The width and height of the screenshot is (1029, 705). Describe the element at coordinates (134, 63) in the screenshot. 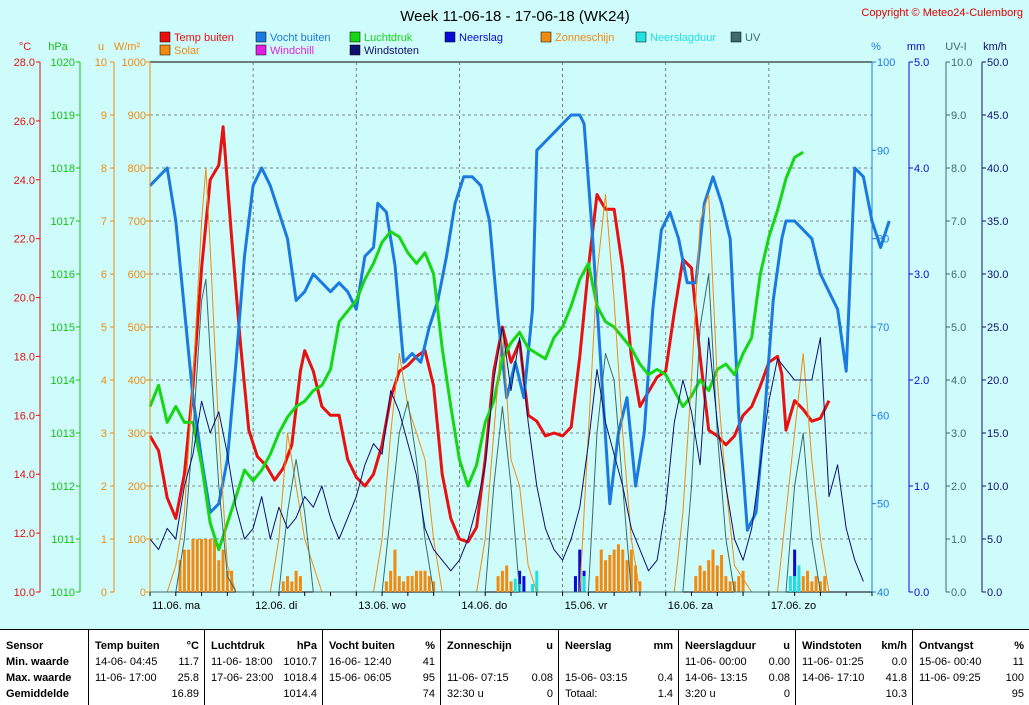

I see `tick-label: 1000` at that location.